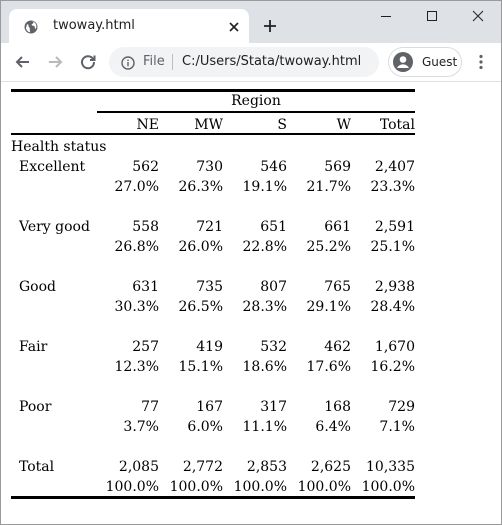 This screenshot has height=525, width=502. Describe the element at coordinates (264, 307) in the screenshot. I see `percent-cell: 28.3%` at that location.